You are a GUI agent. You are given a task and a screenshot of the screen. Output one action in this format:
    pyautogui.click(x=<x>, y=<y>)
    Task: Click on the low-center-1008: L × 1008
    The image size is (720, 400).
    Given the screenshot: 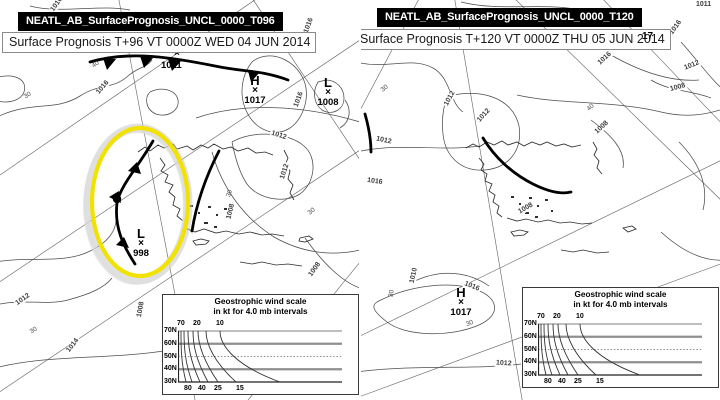 What is the action you would take?
    pyautogui.click(x=328, y=92)
    